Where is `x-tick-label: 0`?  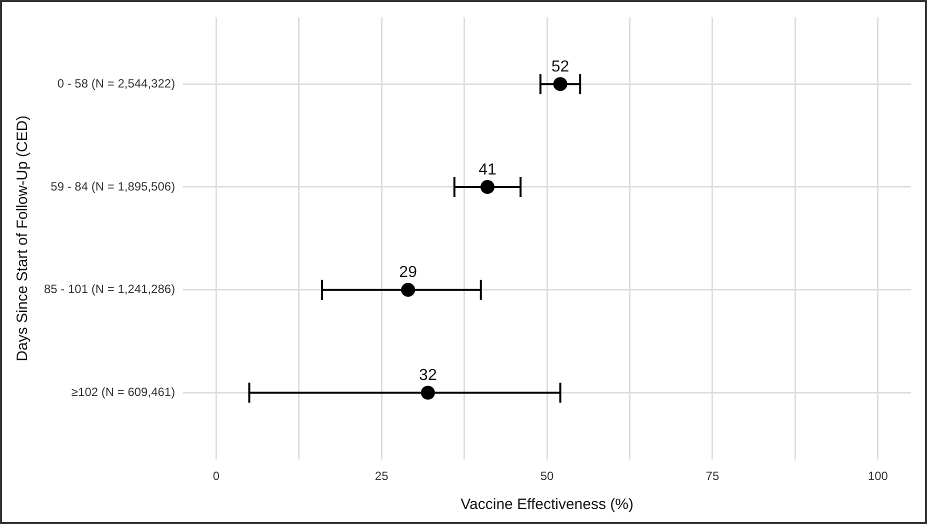 x-tick-label: 0 is located at coordinates (216, 476).